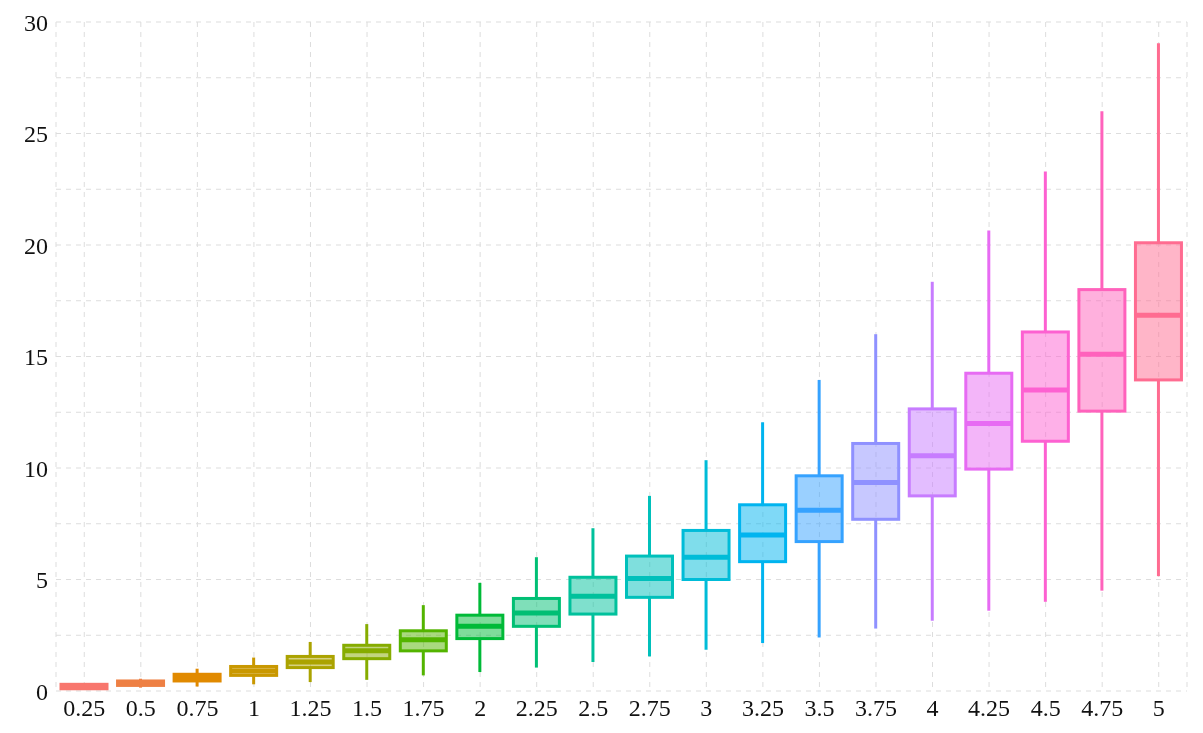 The width and height of the screenshot is (1203, 733). What do you see at coordinates (649, 708) in the screenshot?
I see `x-tick-label: 2.75` at bounding box center [649, 708].